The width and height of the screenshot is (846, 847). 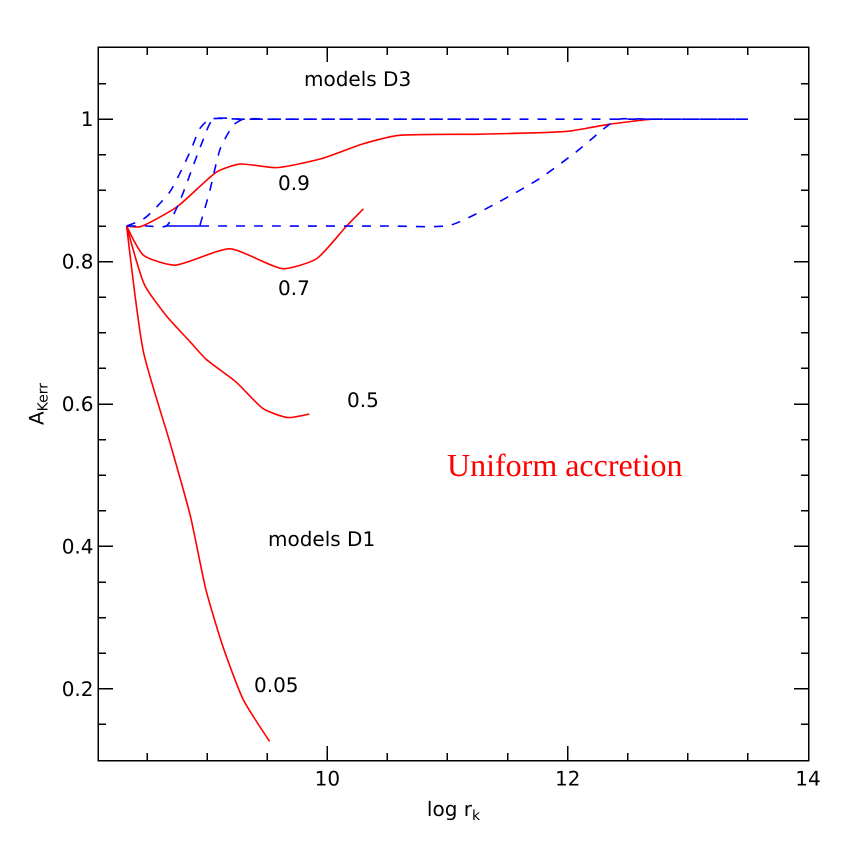 I want to click on x-tick-label: 12, so click(x=567, y=778).